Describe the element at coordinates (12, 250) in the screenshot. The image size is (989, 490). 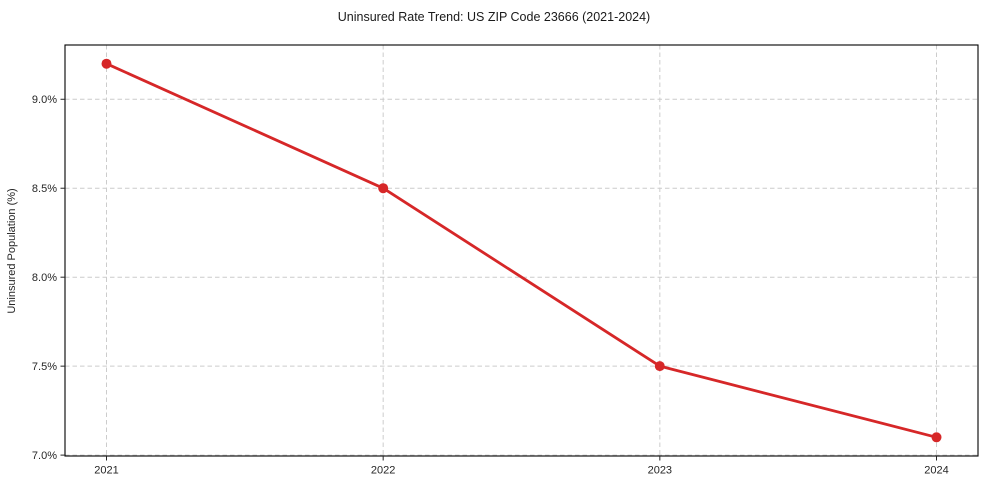
I see `y-axis-label: Uninsured Population (%)` at that location.